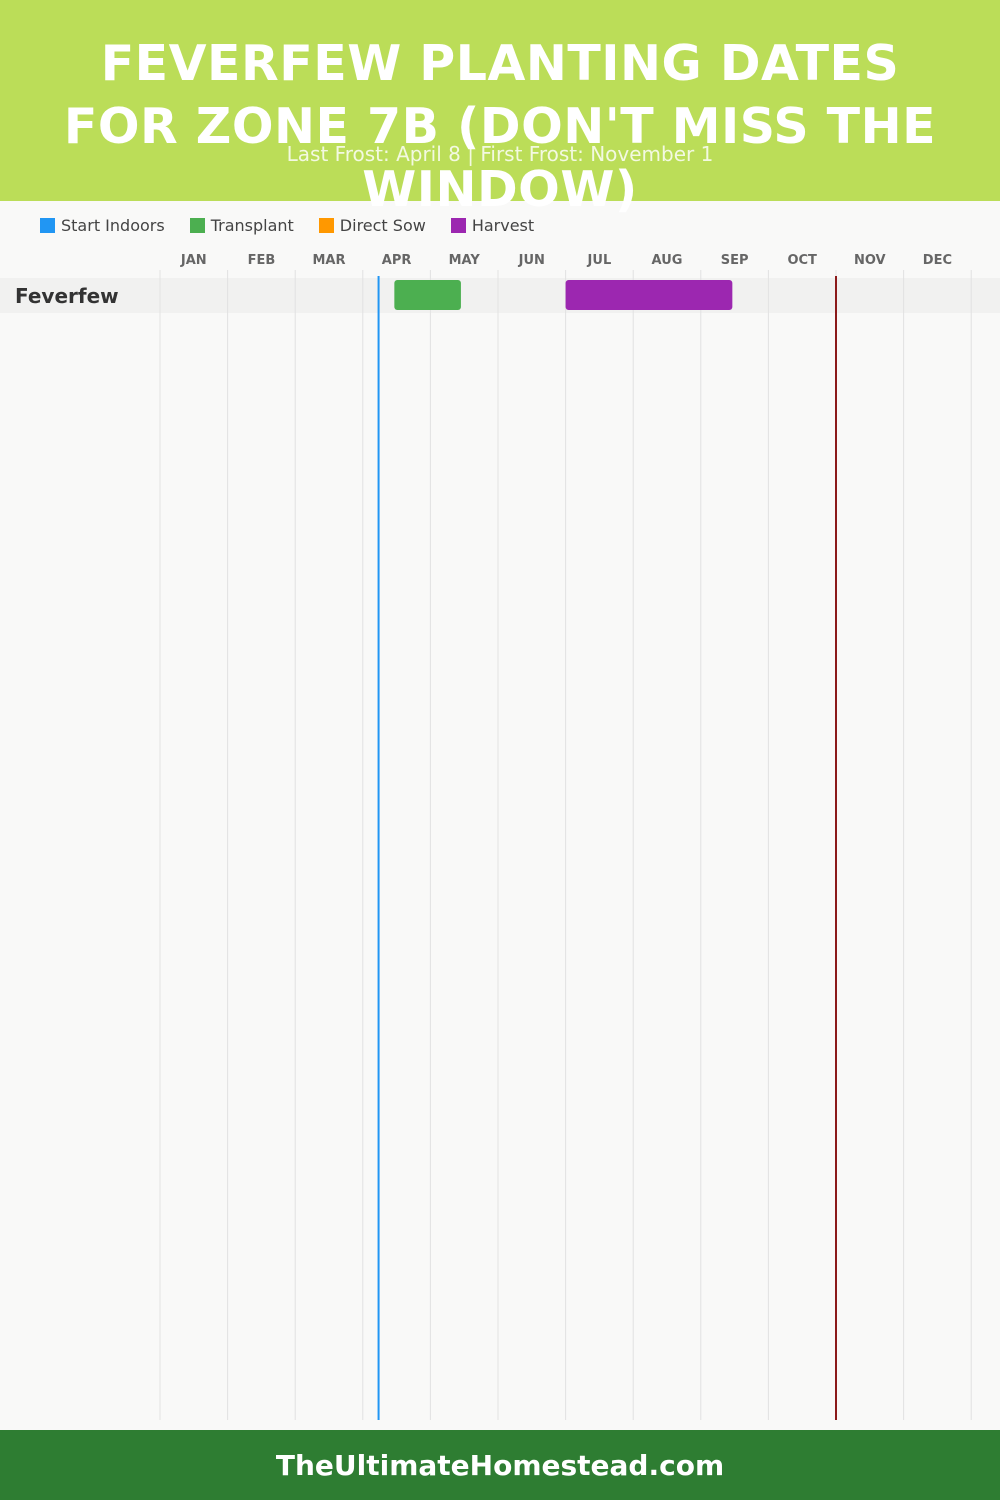 This screenshot has width=1000, height=1500. I want to click on row-band, so click(500, 295).